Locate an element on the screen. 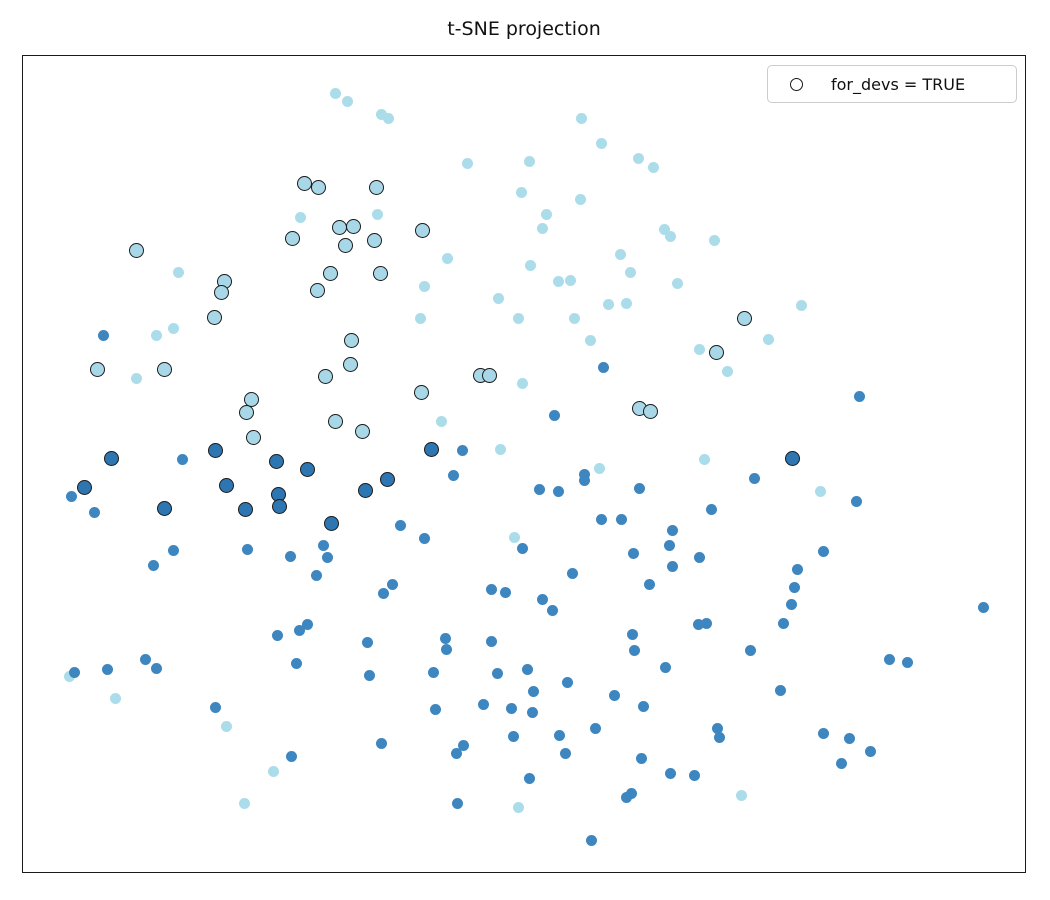 This screenshot has height=900, width=1050. legend: for_devs = TRUE is located at coordinates (892, 84).